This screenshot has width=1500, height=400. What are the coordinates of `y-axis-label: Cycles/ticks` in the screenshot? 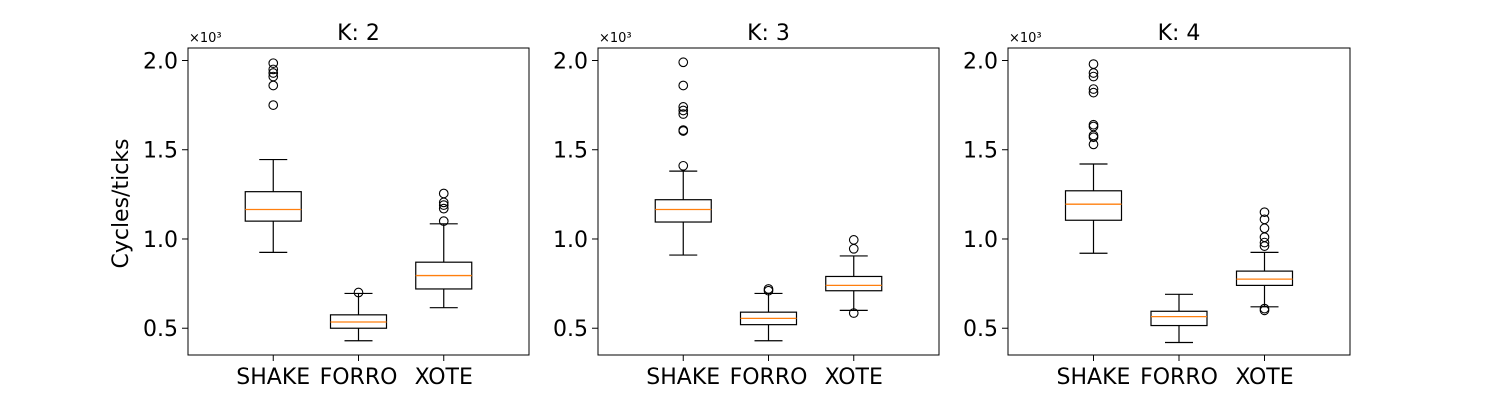 It's located at (121, 203).